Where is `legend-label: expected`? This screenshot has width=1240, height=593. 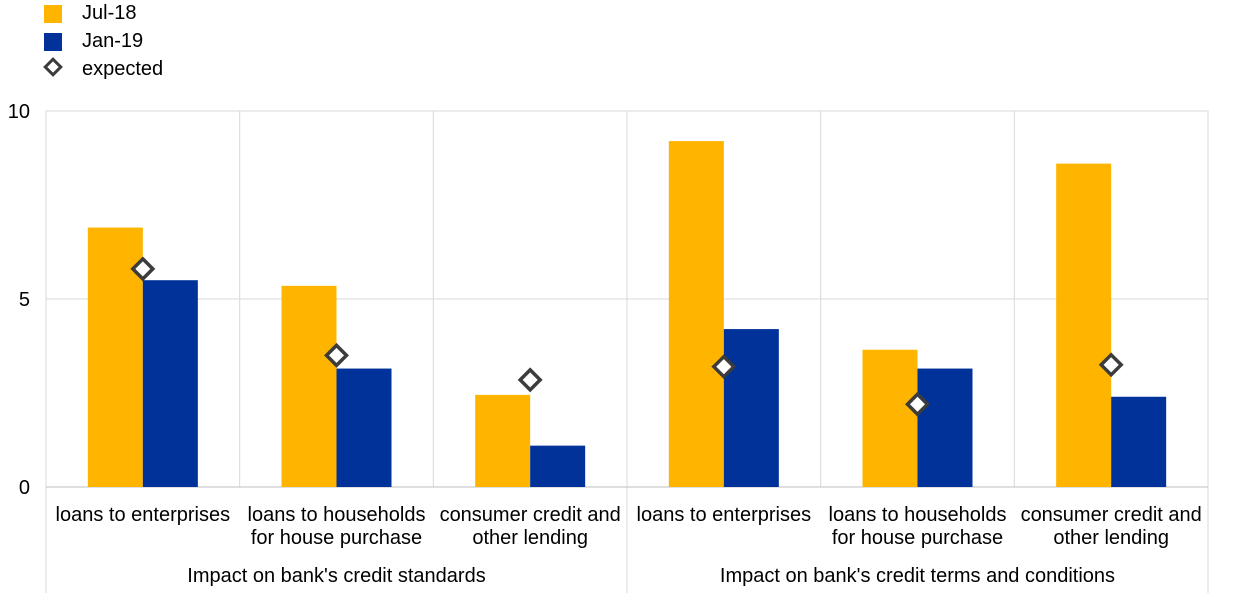
legend-label: expected is located at coordinates (123, 69).